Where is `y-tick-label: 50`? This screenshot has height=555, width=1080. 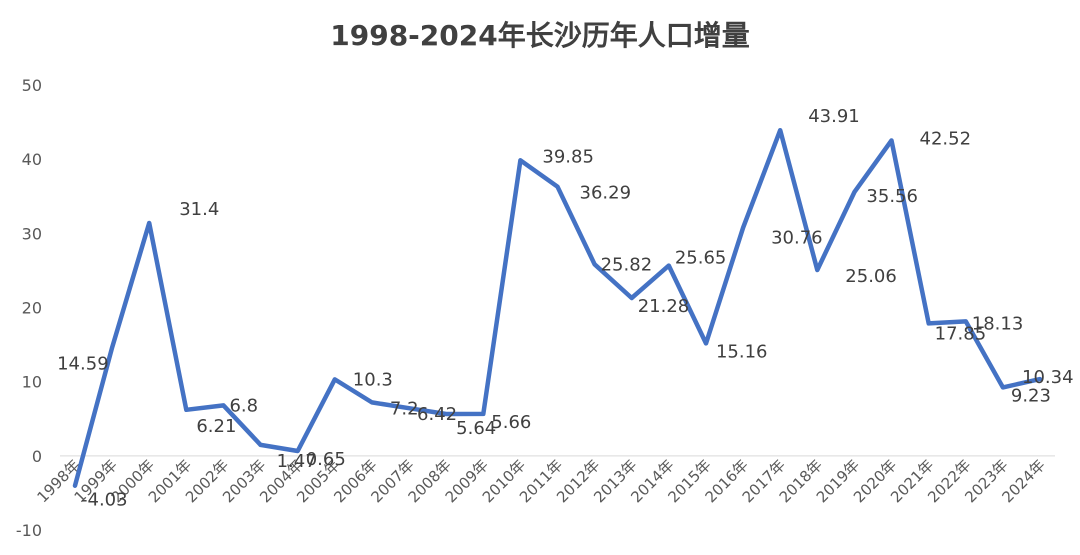 y-tick-label: 50 is located at coordinates (32, 85).